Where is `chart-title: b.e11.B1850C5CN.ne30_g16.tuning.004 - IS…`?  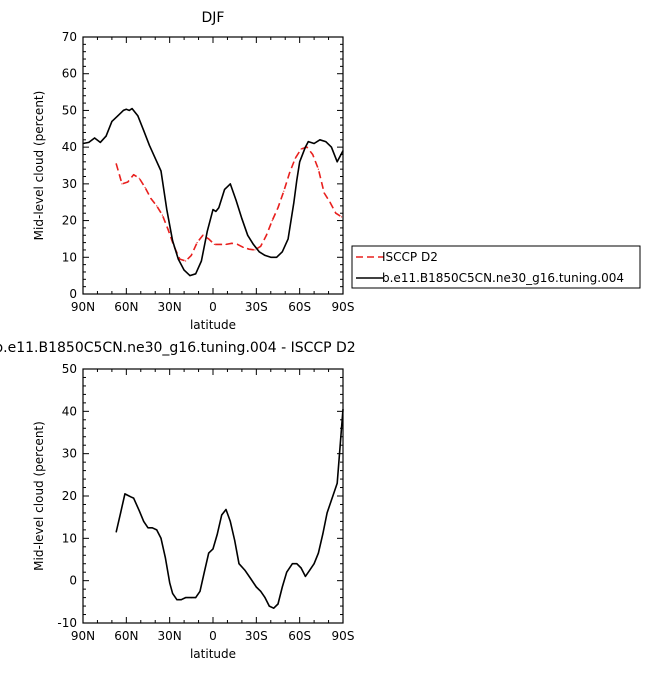 chart-title: b.e11.B1850C5CN.ne30_g16.tuning.004 - IS… is located at coordinates (178, 348).